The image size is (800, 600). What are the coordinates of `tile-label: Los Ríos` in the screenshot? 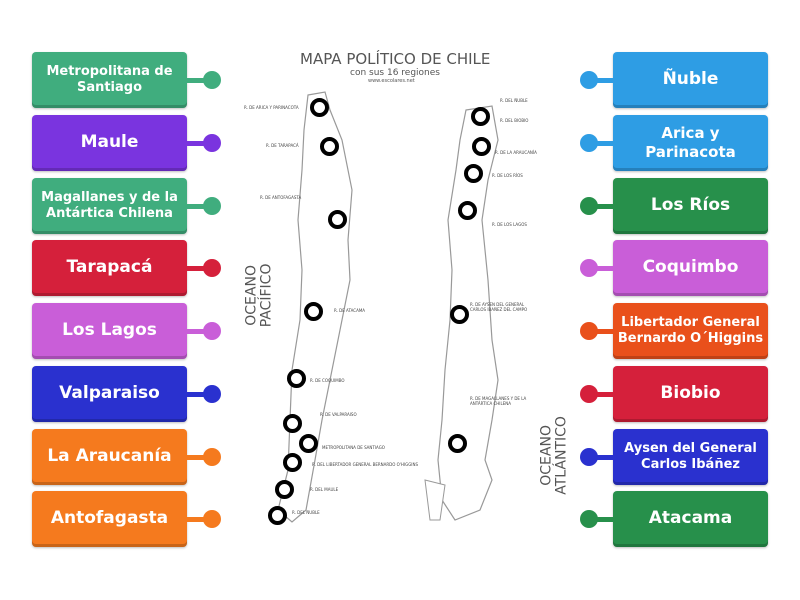 It's located at (690, 205).